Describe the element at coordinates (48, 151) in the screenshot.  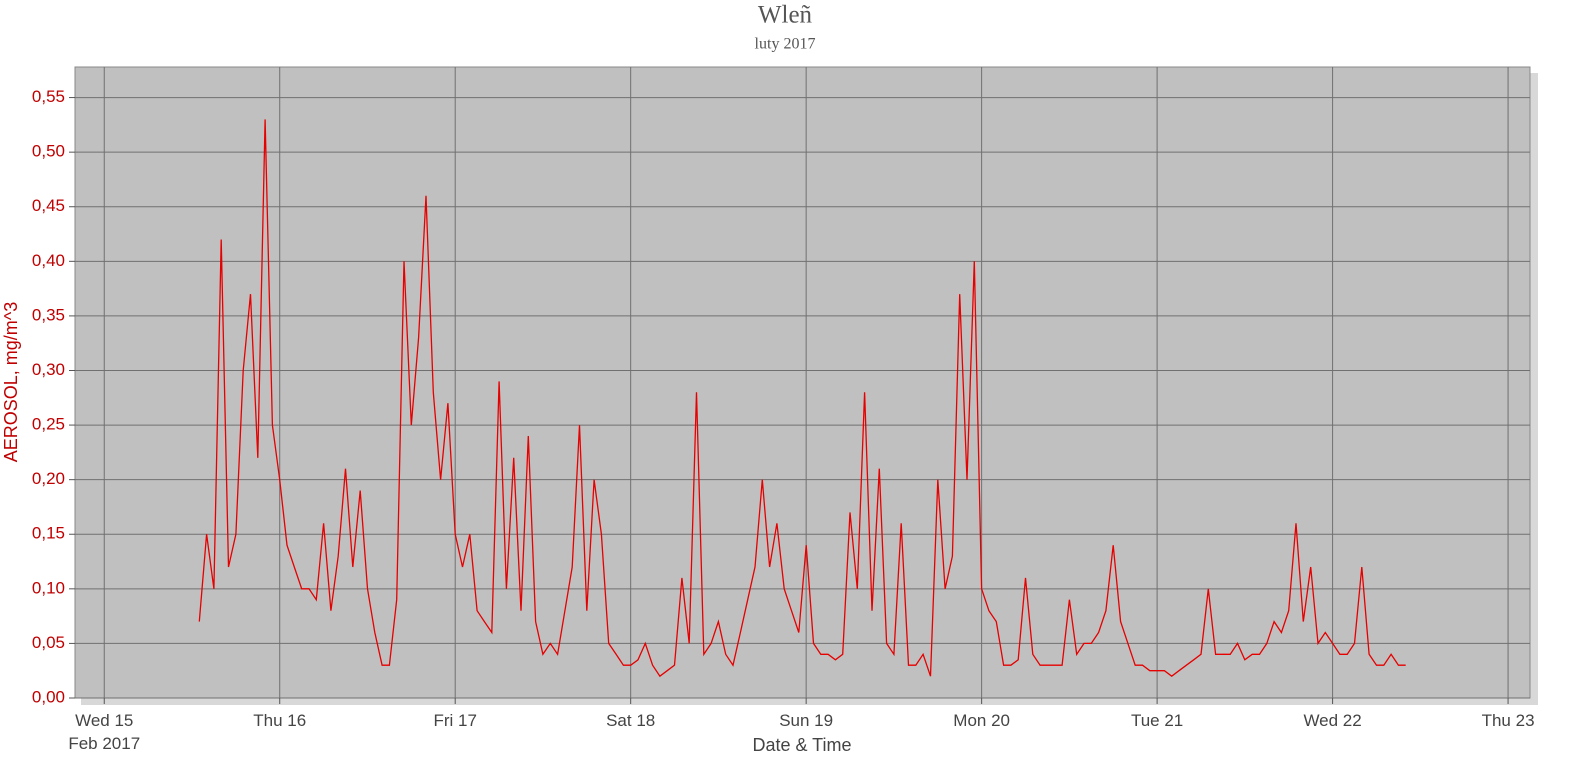
I see `y-tick-label: 0,50` at that location.